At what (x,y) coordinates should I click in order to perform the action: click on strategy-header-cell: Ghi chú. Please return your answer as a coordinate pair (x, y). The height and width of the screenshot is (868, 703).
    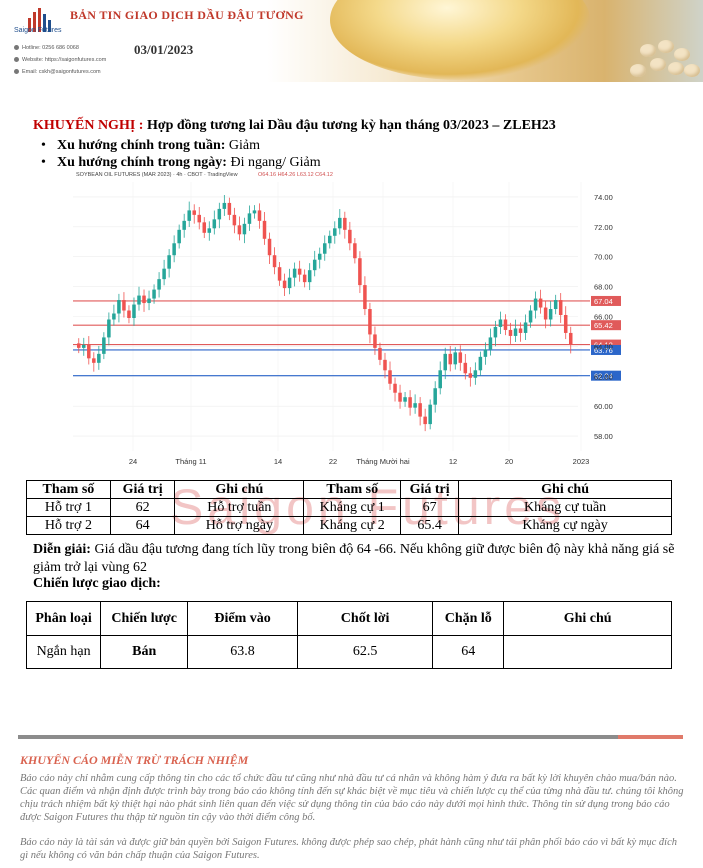
    Looking at the image, I should click on (587, 618).